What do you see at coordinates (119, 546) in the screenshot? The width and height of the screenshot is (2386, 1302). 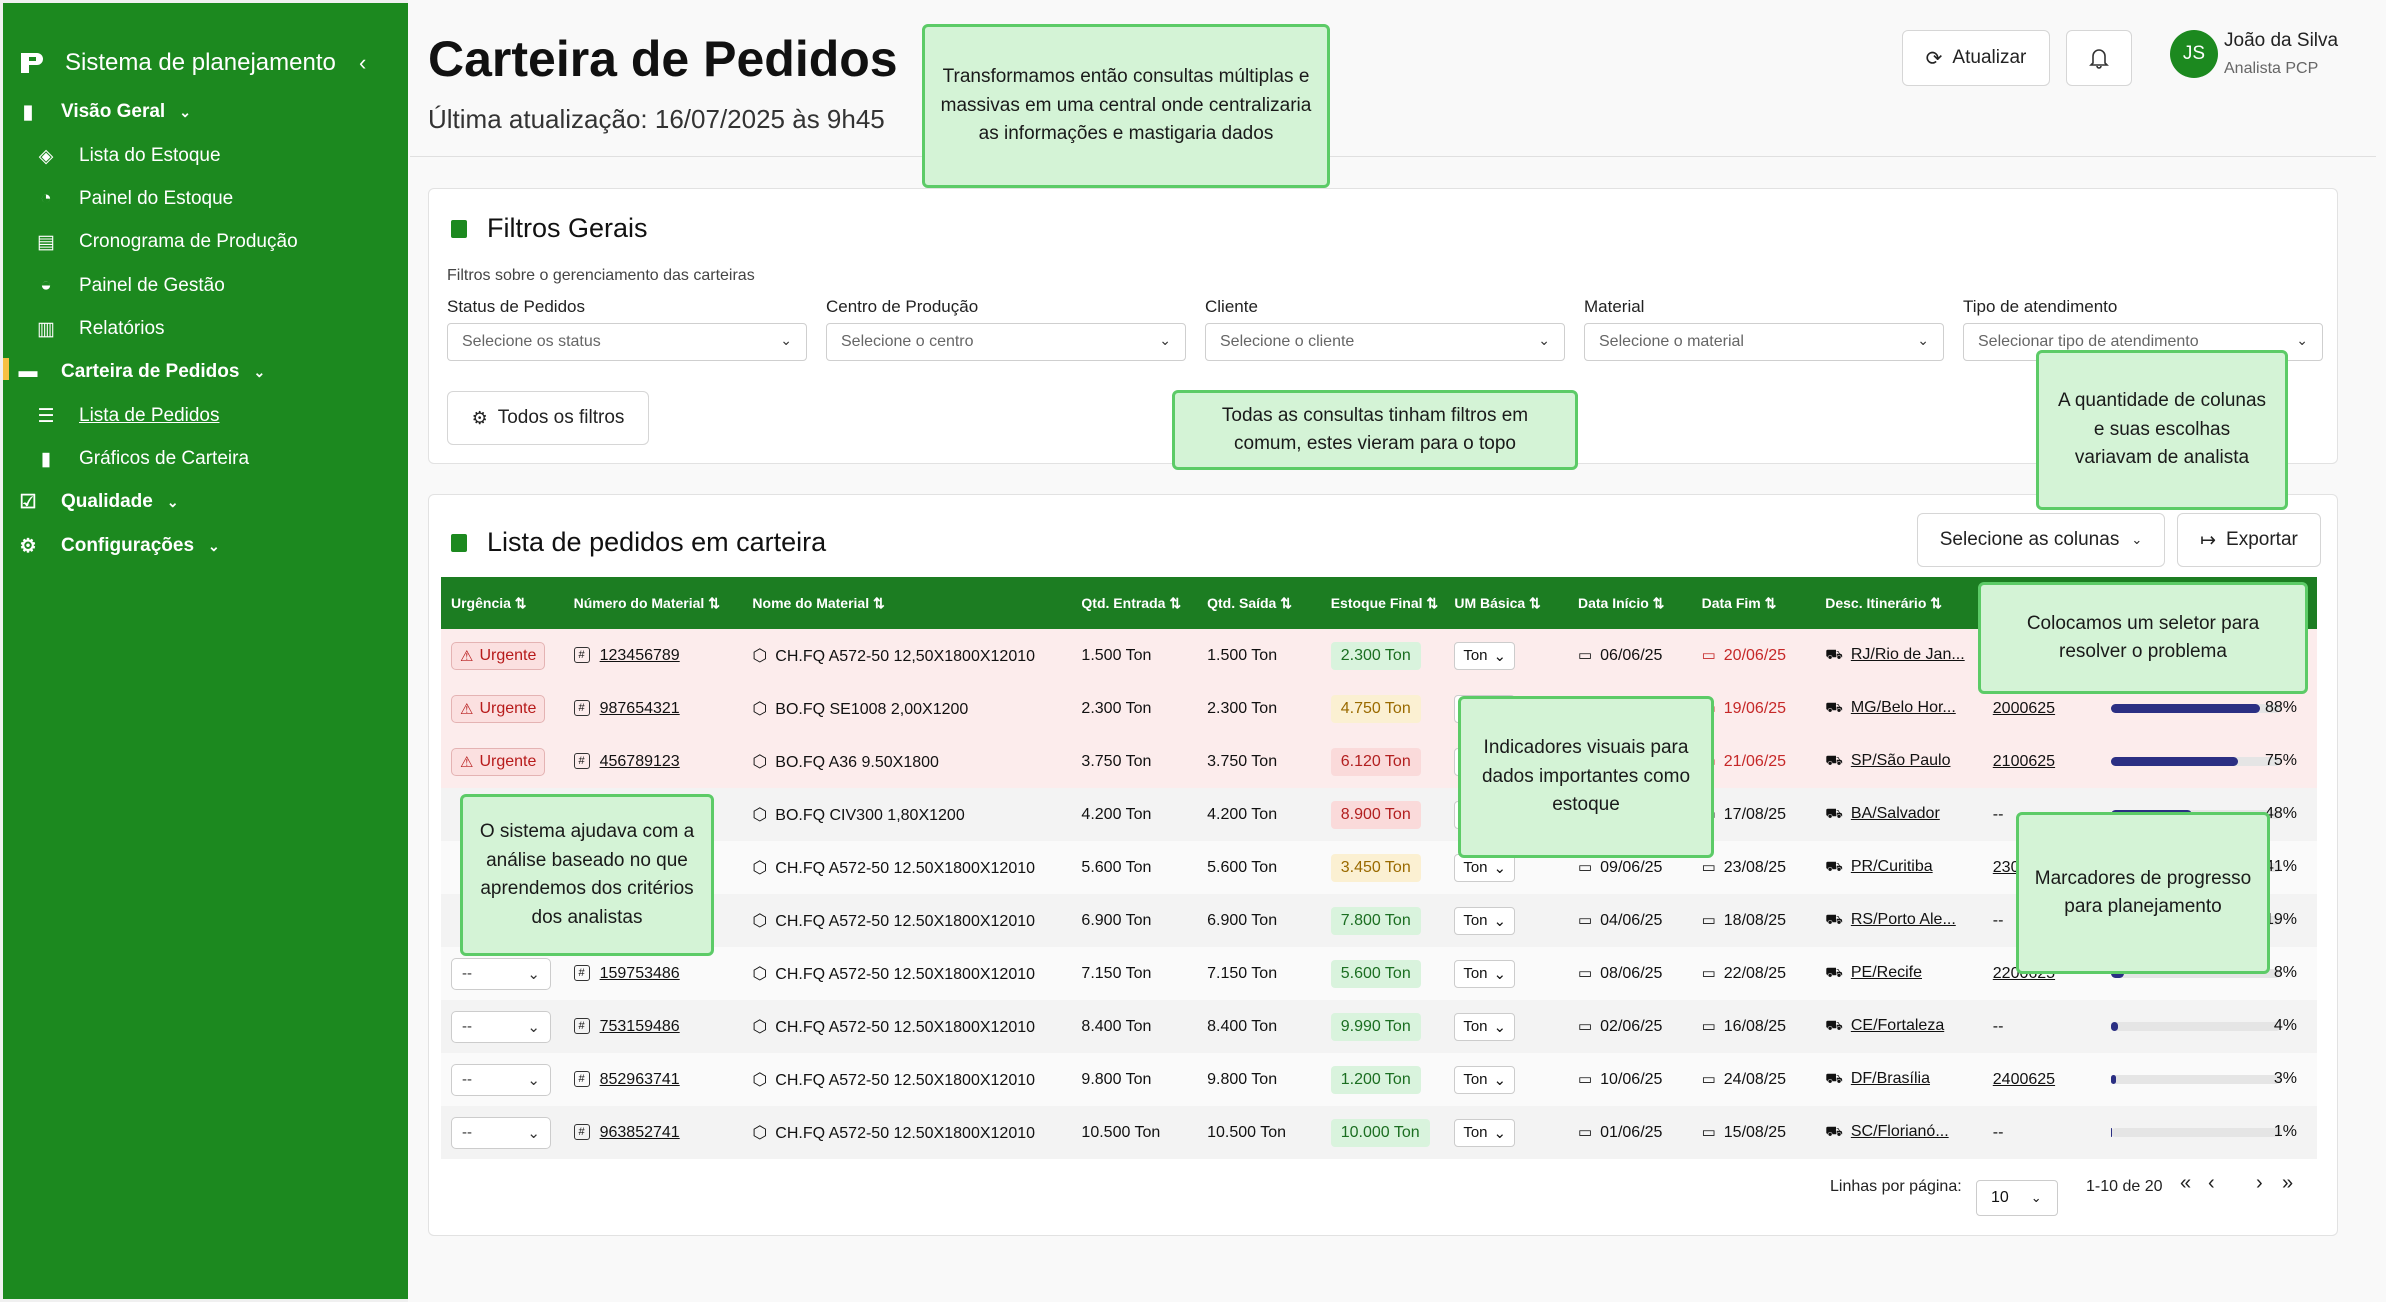 I see `sidebar-item-11: ⚙ Configurações ⌄` at bounding box center [119, 546].